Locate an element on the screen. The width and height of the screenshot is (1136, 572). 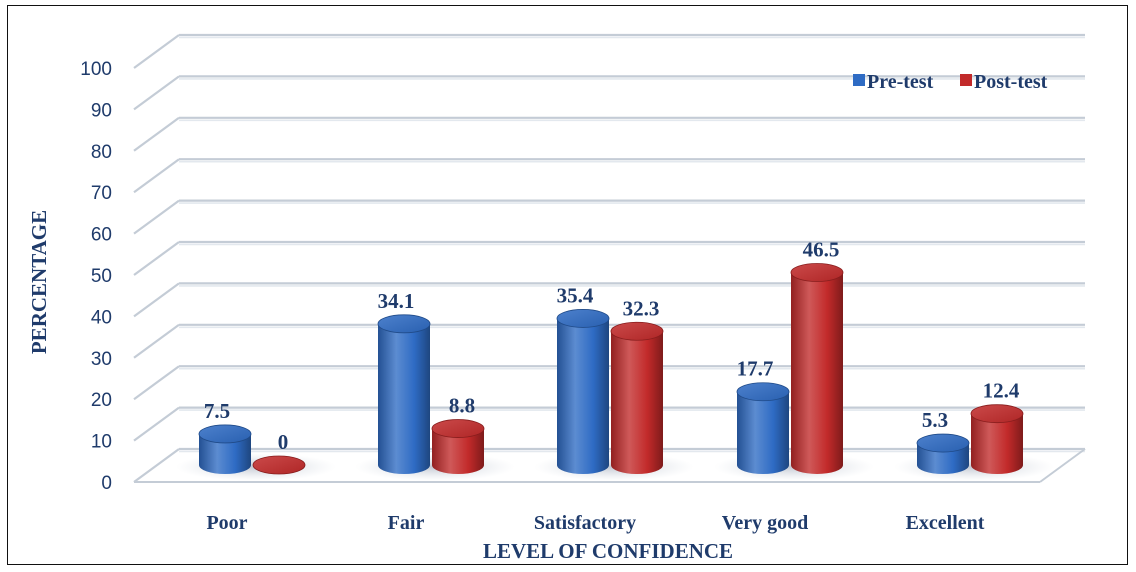
legend-label: Pre-test is located at coordinates (900, 82).